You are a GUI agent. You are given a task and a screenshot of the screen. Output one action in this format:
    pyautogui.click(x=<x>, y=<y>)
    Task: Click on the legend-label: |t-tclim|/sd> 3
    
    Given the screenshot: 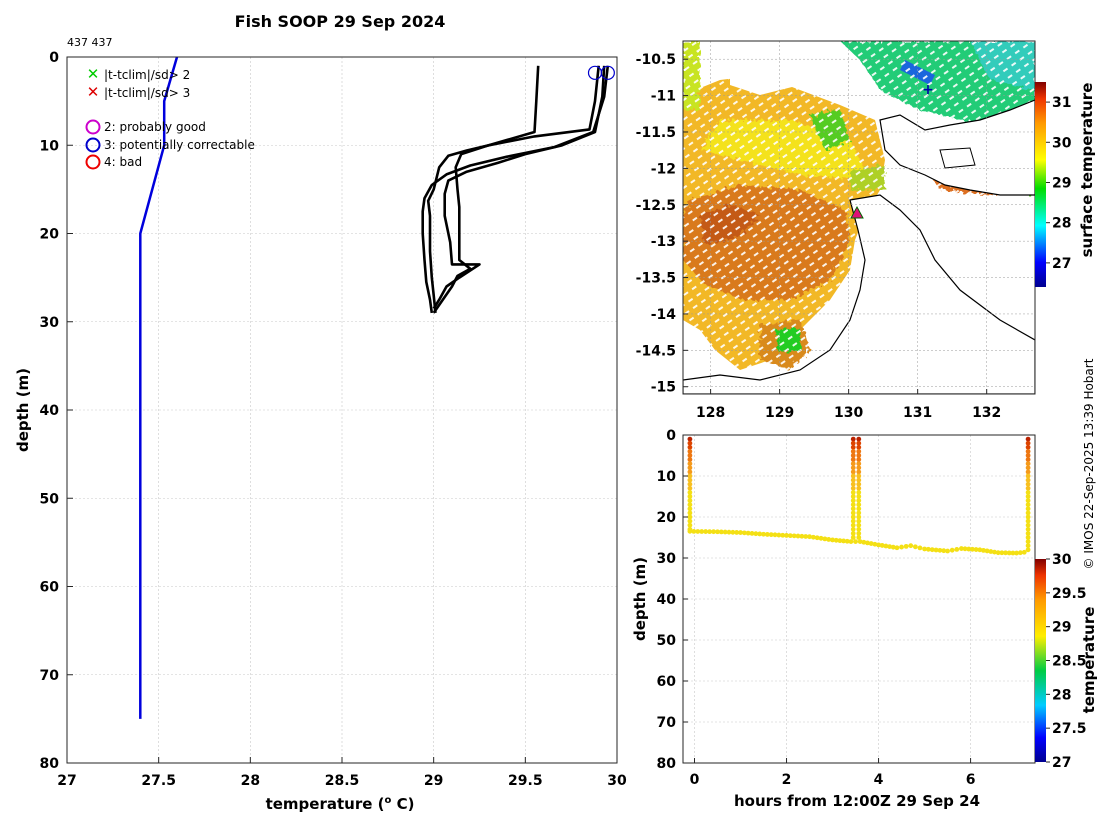 What is the action you would take?
    pyautogui.click(x=147, y=93)
    